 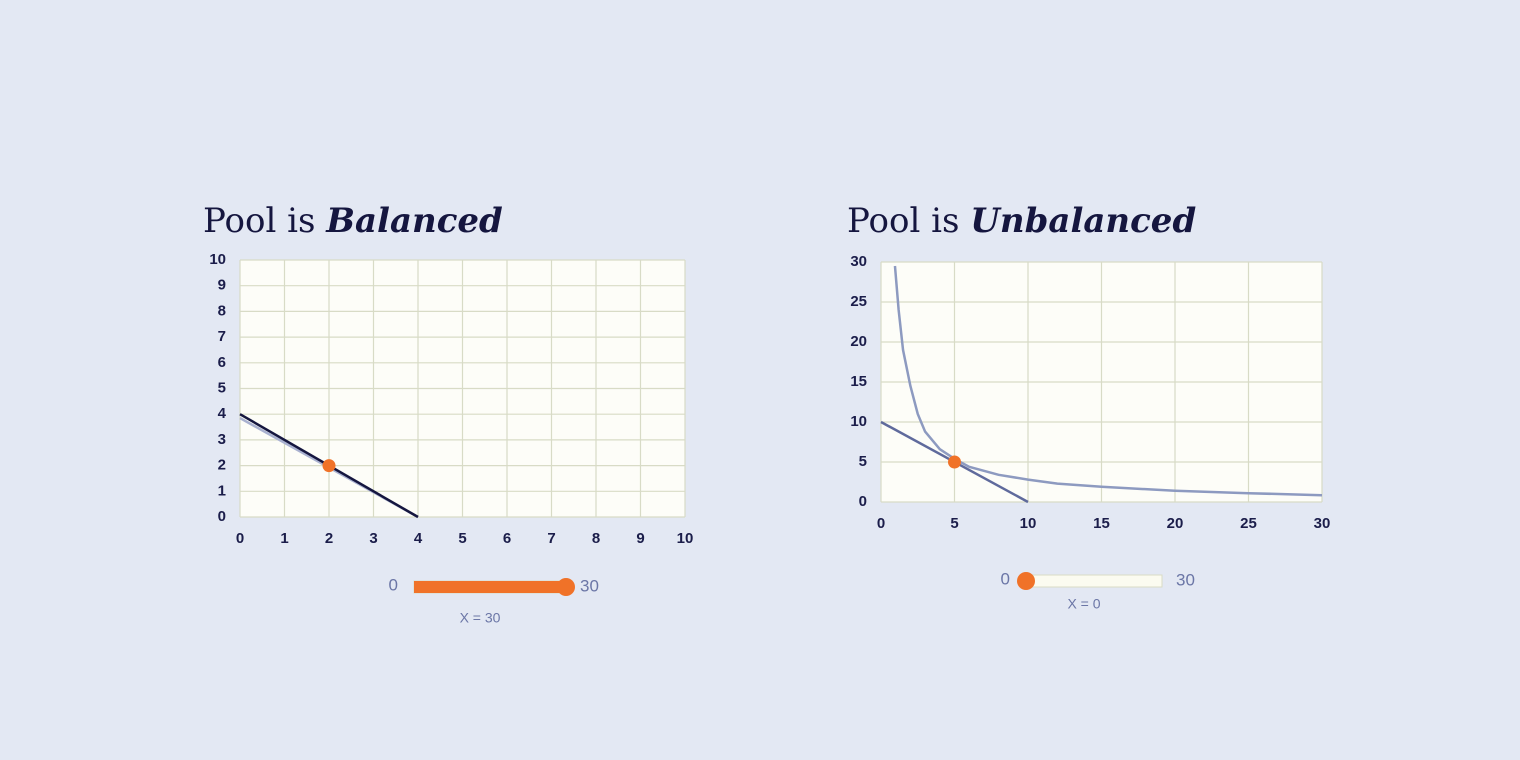 I want to click on x-tick-label: 30, so click(x=1322, y=523).